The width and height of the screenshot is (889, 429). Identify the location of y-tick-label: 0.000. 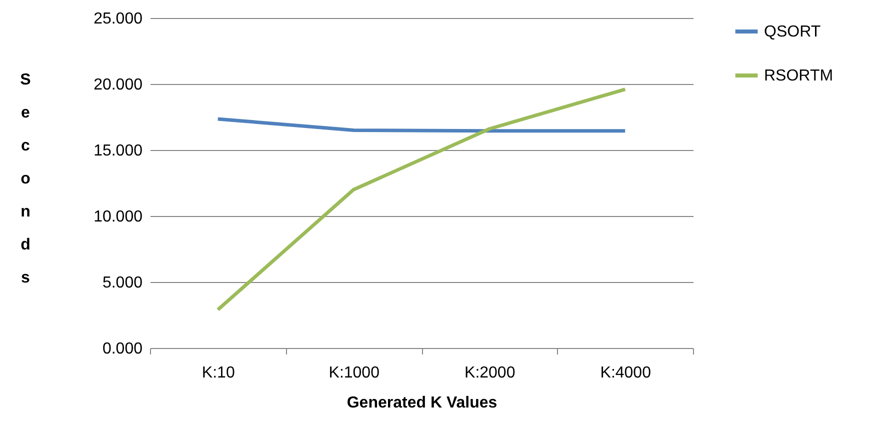
(122, 349).